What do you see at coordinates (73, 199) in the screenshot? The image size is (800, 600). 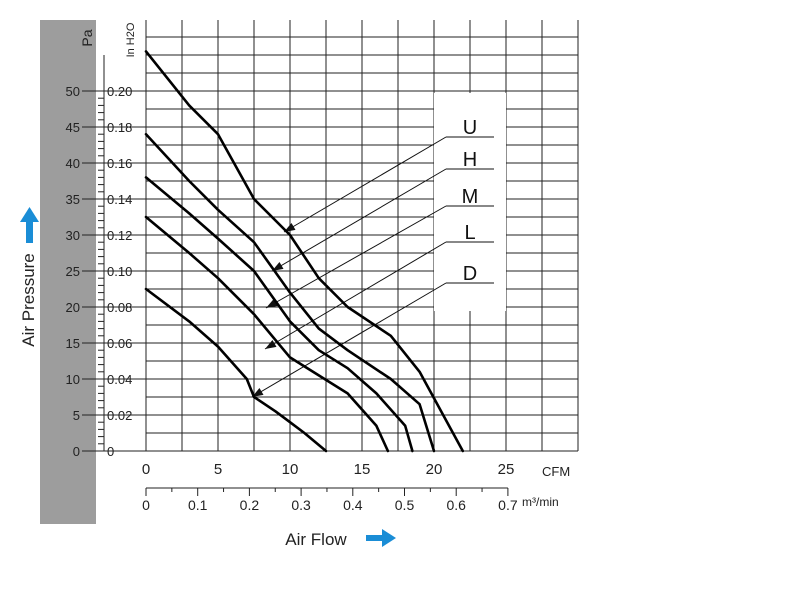 I see `y-tick-label: 35` at bounding box center [73, 199].